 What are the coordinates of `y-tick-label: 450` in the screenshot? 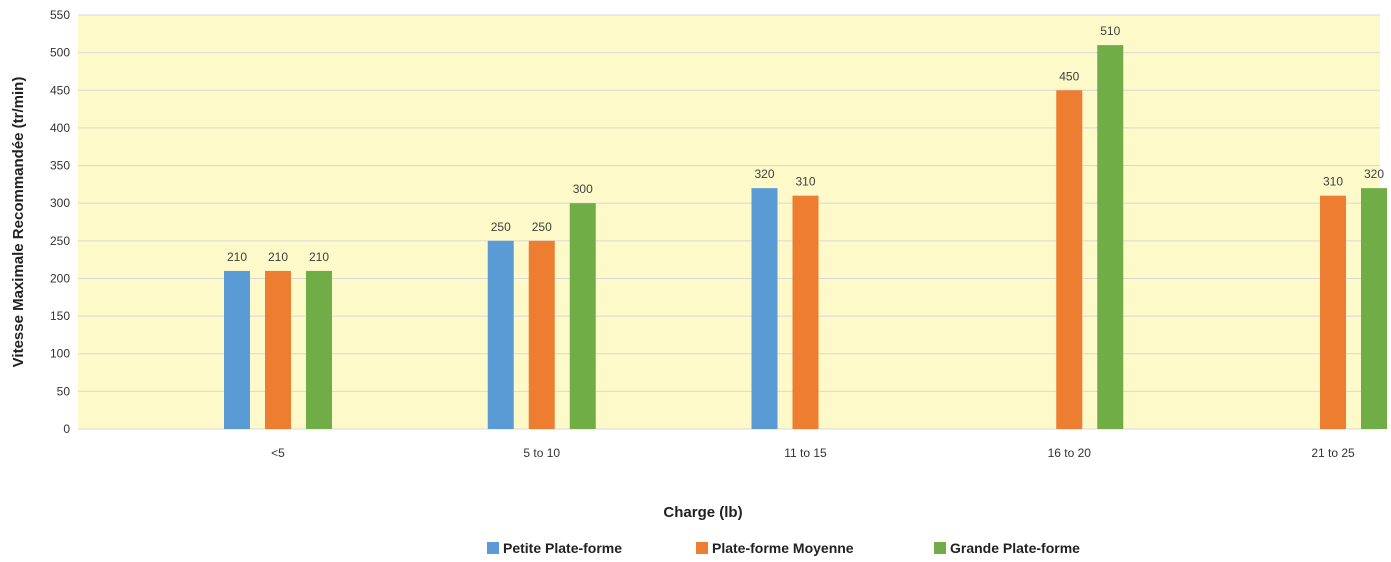 It's located at (60, 90).